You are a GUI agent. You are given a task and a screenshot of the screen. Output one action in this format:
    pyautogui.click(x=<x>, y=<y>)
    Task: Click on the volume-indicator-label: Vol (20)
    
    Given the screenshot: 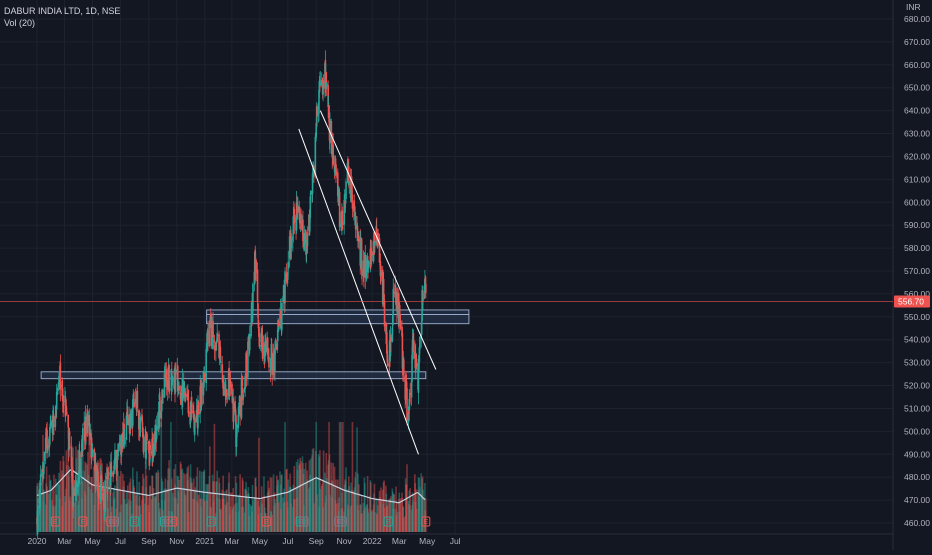 What is the action you would take?
    pyautogui.click(x=20, y=23)
    